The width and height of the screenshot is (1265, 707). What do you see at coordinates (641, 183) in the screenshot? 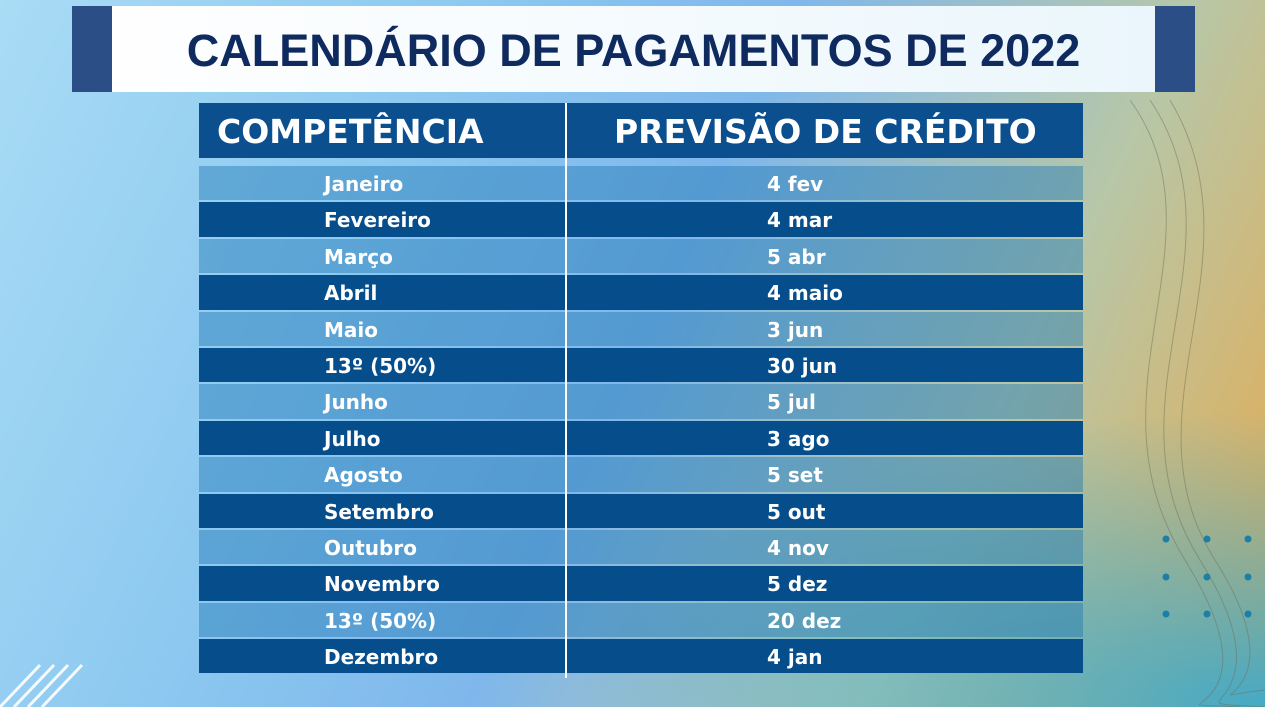
I see `table-row: Janeiro 4 fev` at bounding box center [641, 183].